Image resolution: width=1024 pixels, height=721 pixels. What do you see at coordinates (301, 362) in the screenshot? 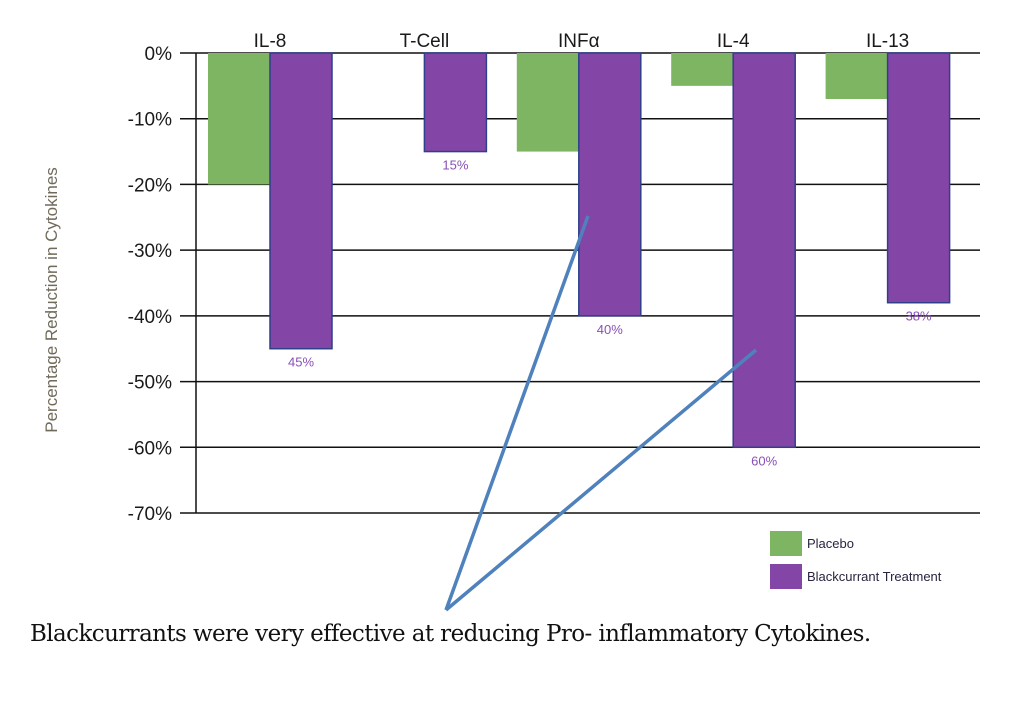
I see `data-label: 45%` at bounding box center [301, 362].